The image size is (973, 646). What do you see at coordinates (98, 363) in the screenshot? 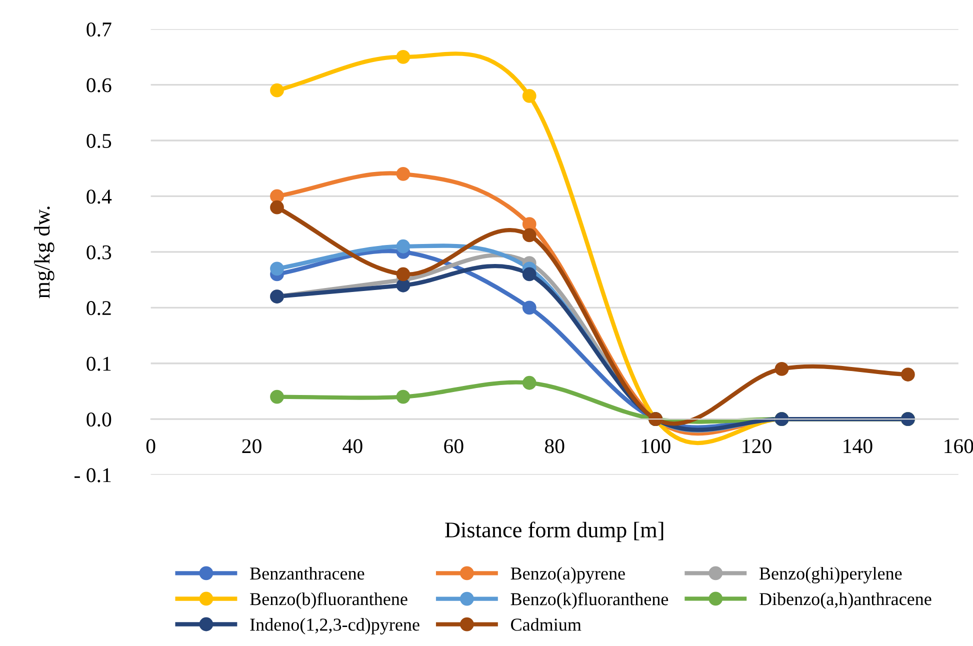
I see `y-tick-label: 0.1` at bounding box center [98, 363].